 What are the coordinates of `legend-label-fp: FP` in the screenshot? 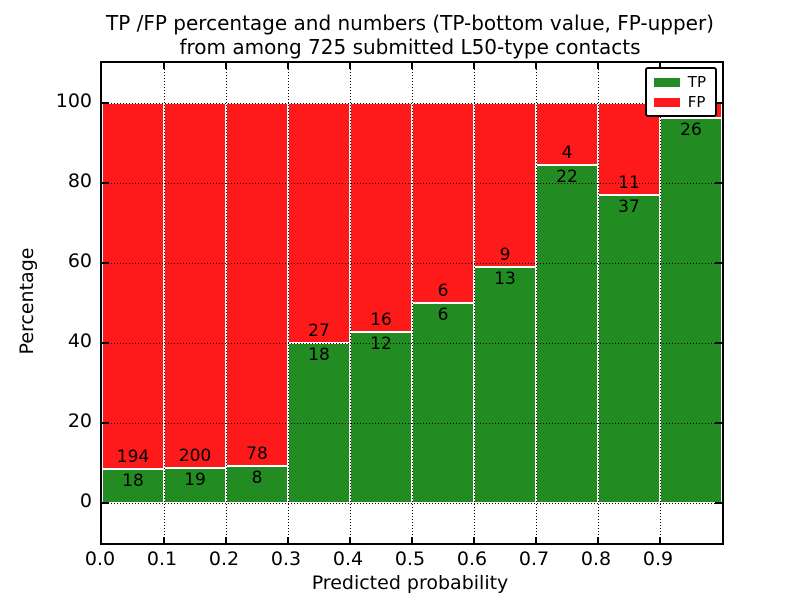 It's located at (696, 102).